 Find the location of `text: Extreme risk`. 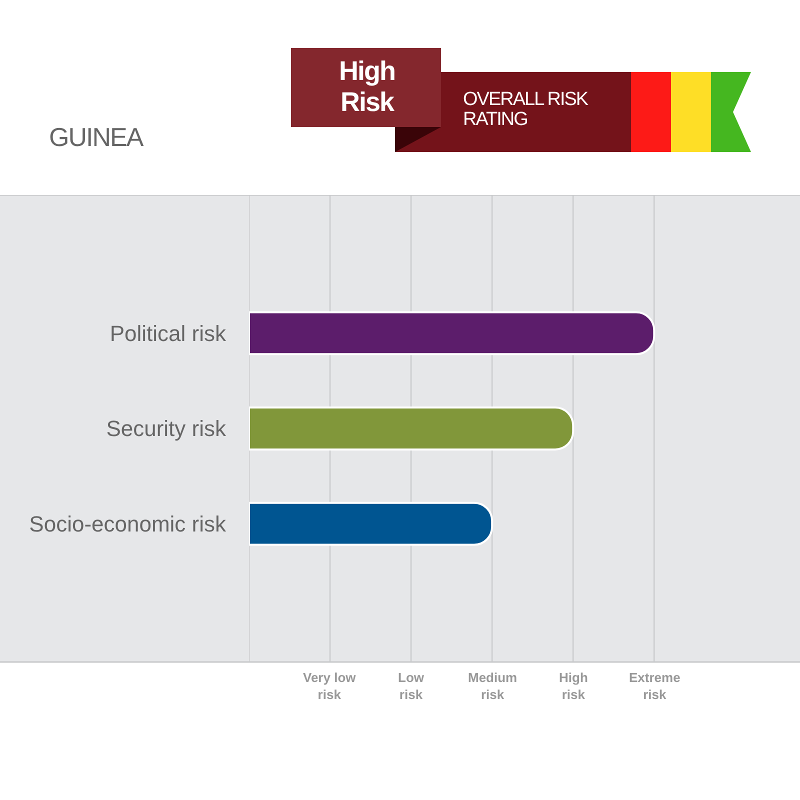

text: Extreme risk is located at coordinates (654, 686).